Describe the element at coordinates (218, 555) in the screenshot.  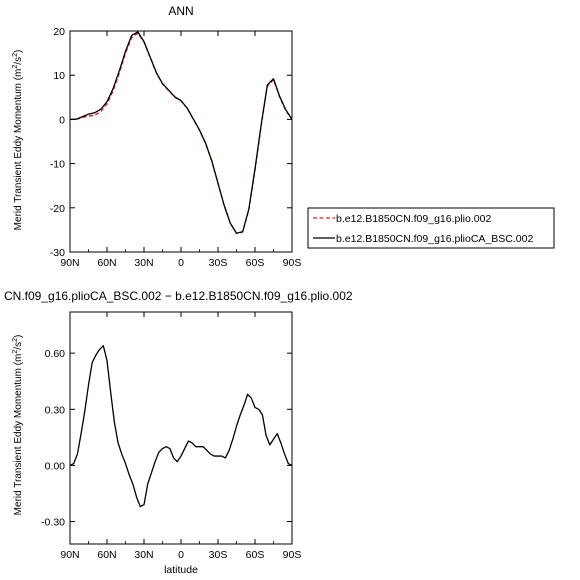
I see `bottom-x-tick-label: 30S` at that location.